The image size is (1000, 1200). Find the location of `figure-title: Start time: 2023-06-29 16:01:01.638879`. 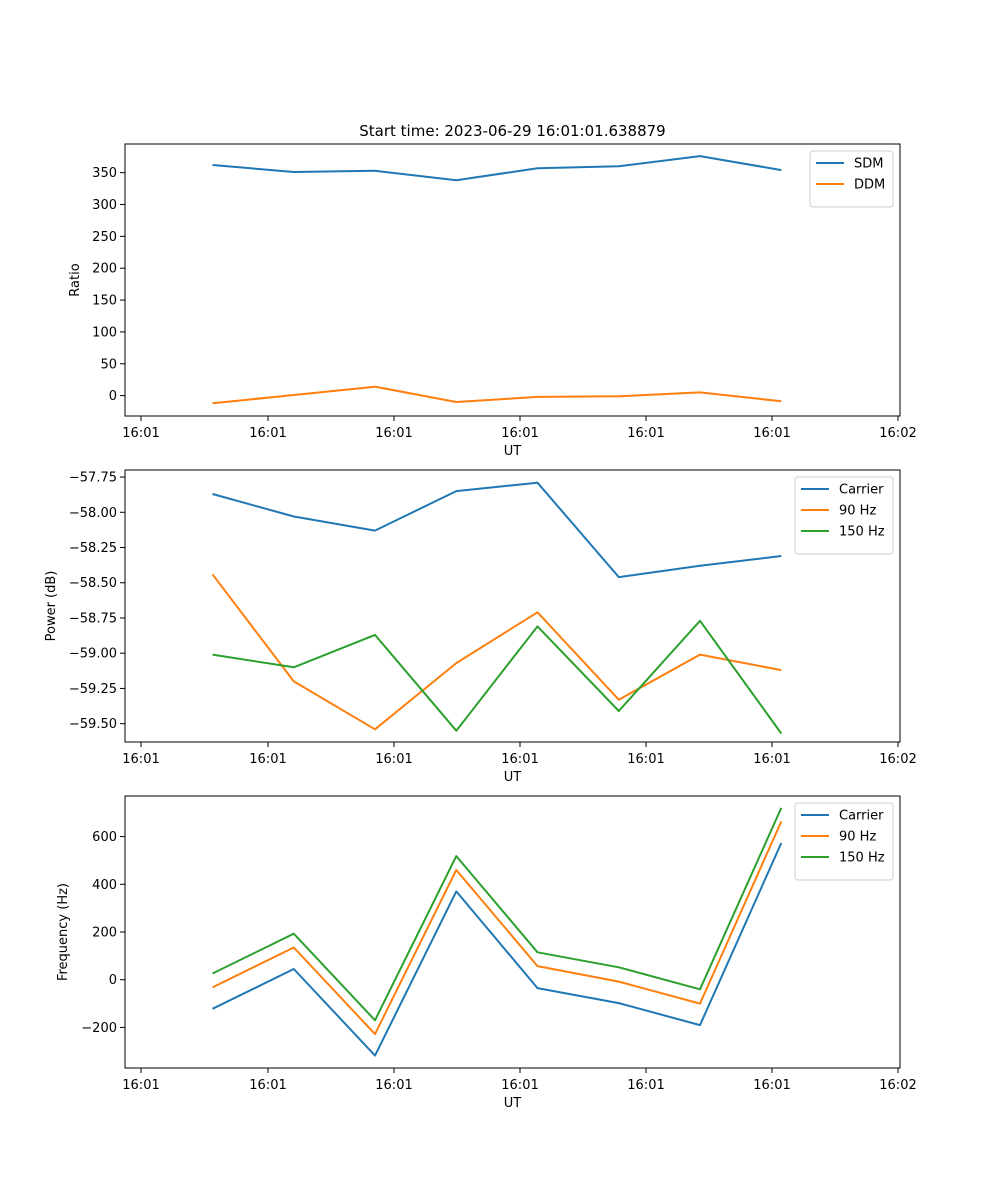

figure-title: Start time: 2023-06-29 16:01:01.638879 is located at coordinates (512, 131).